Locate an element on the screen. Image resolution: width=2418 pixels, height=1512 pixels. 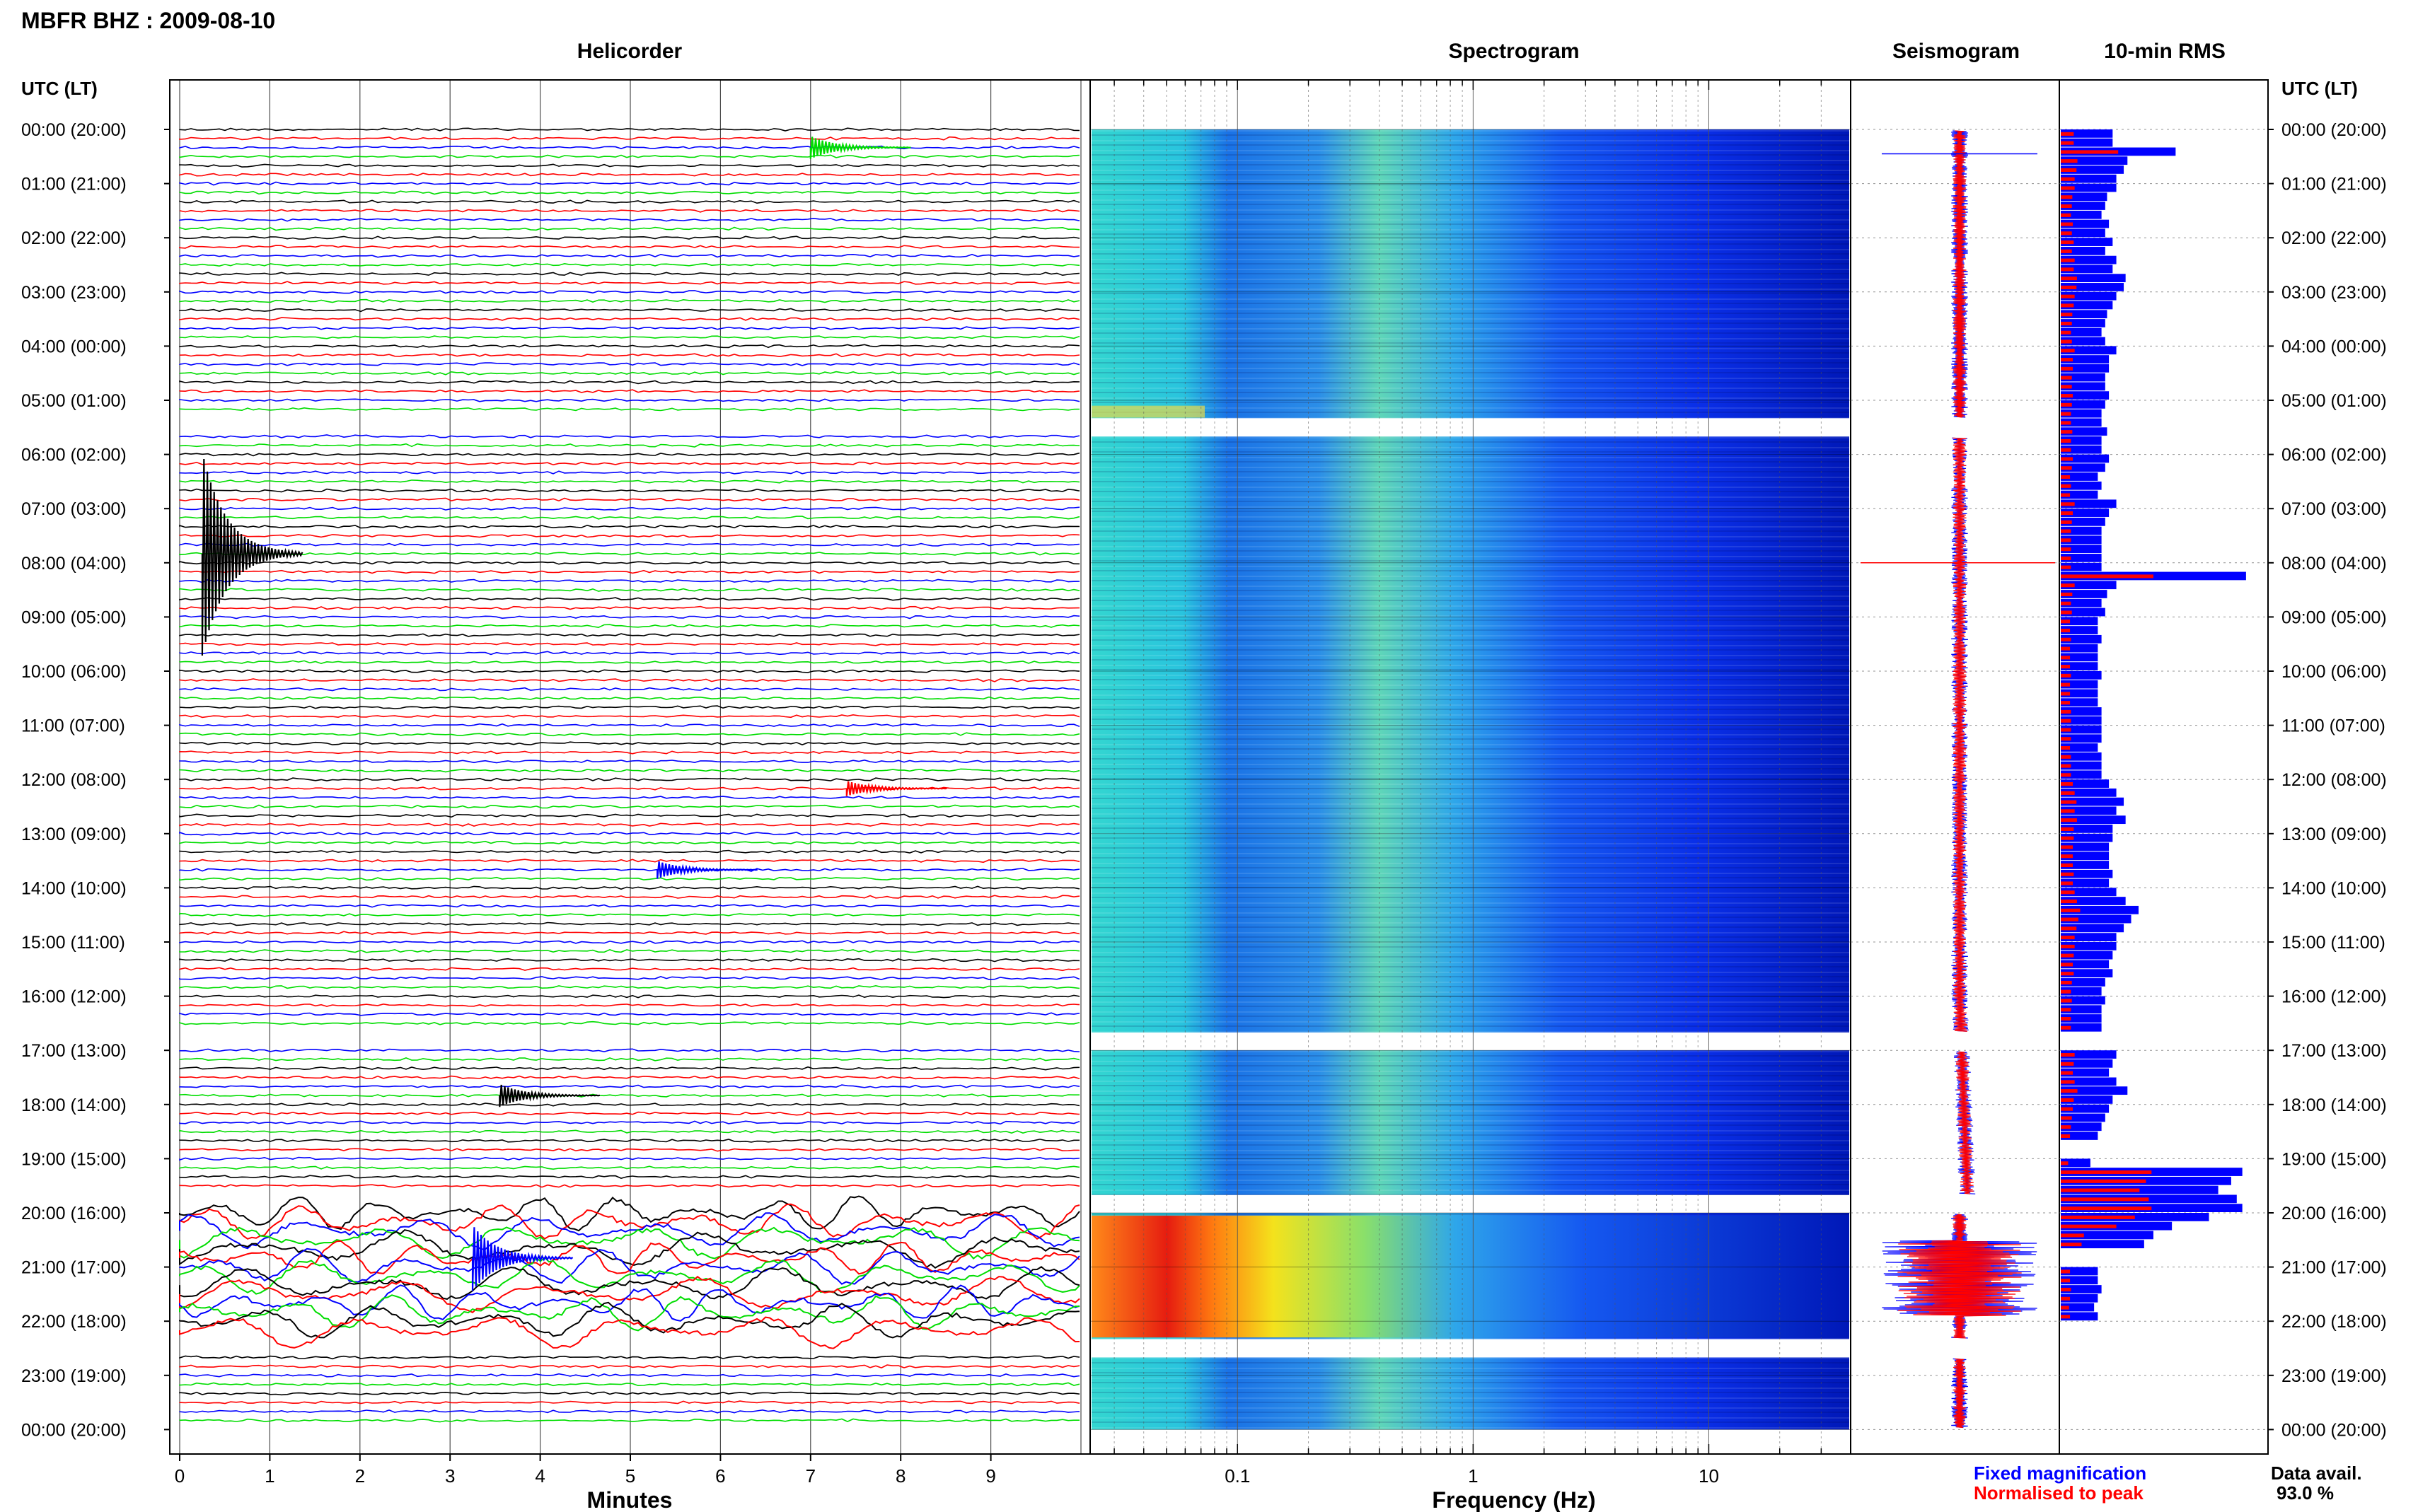
helicorder-event is located at coordinates (707, 870).